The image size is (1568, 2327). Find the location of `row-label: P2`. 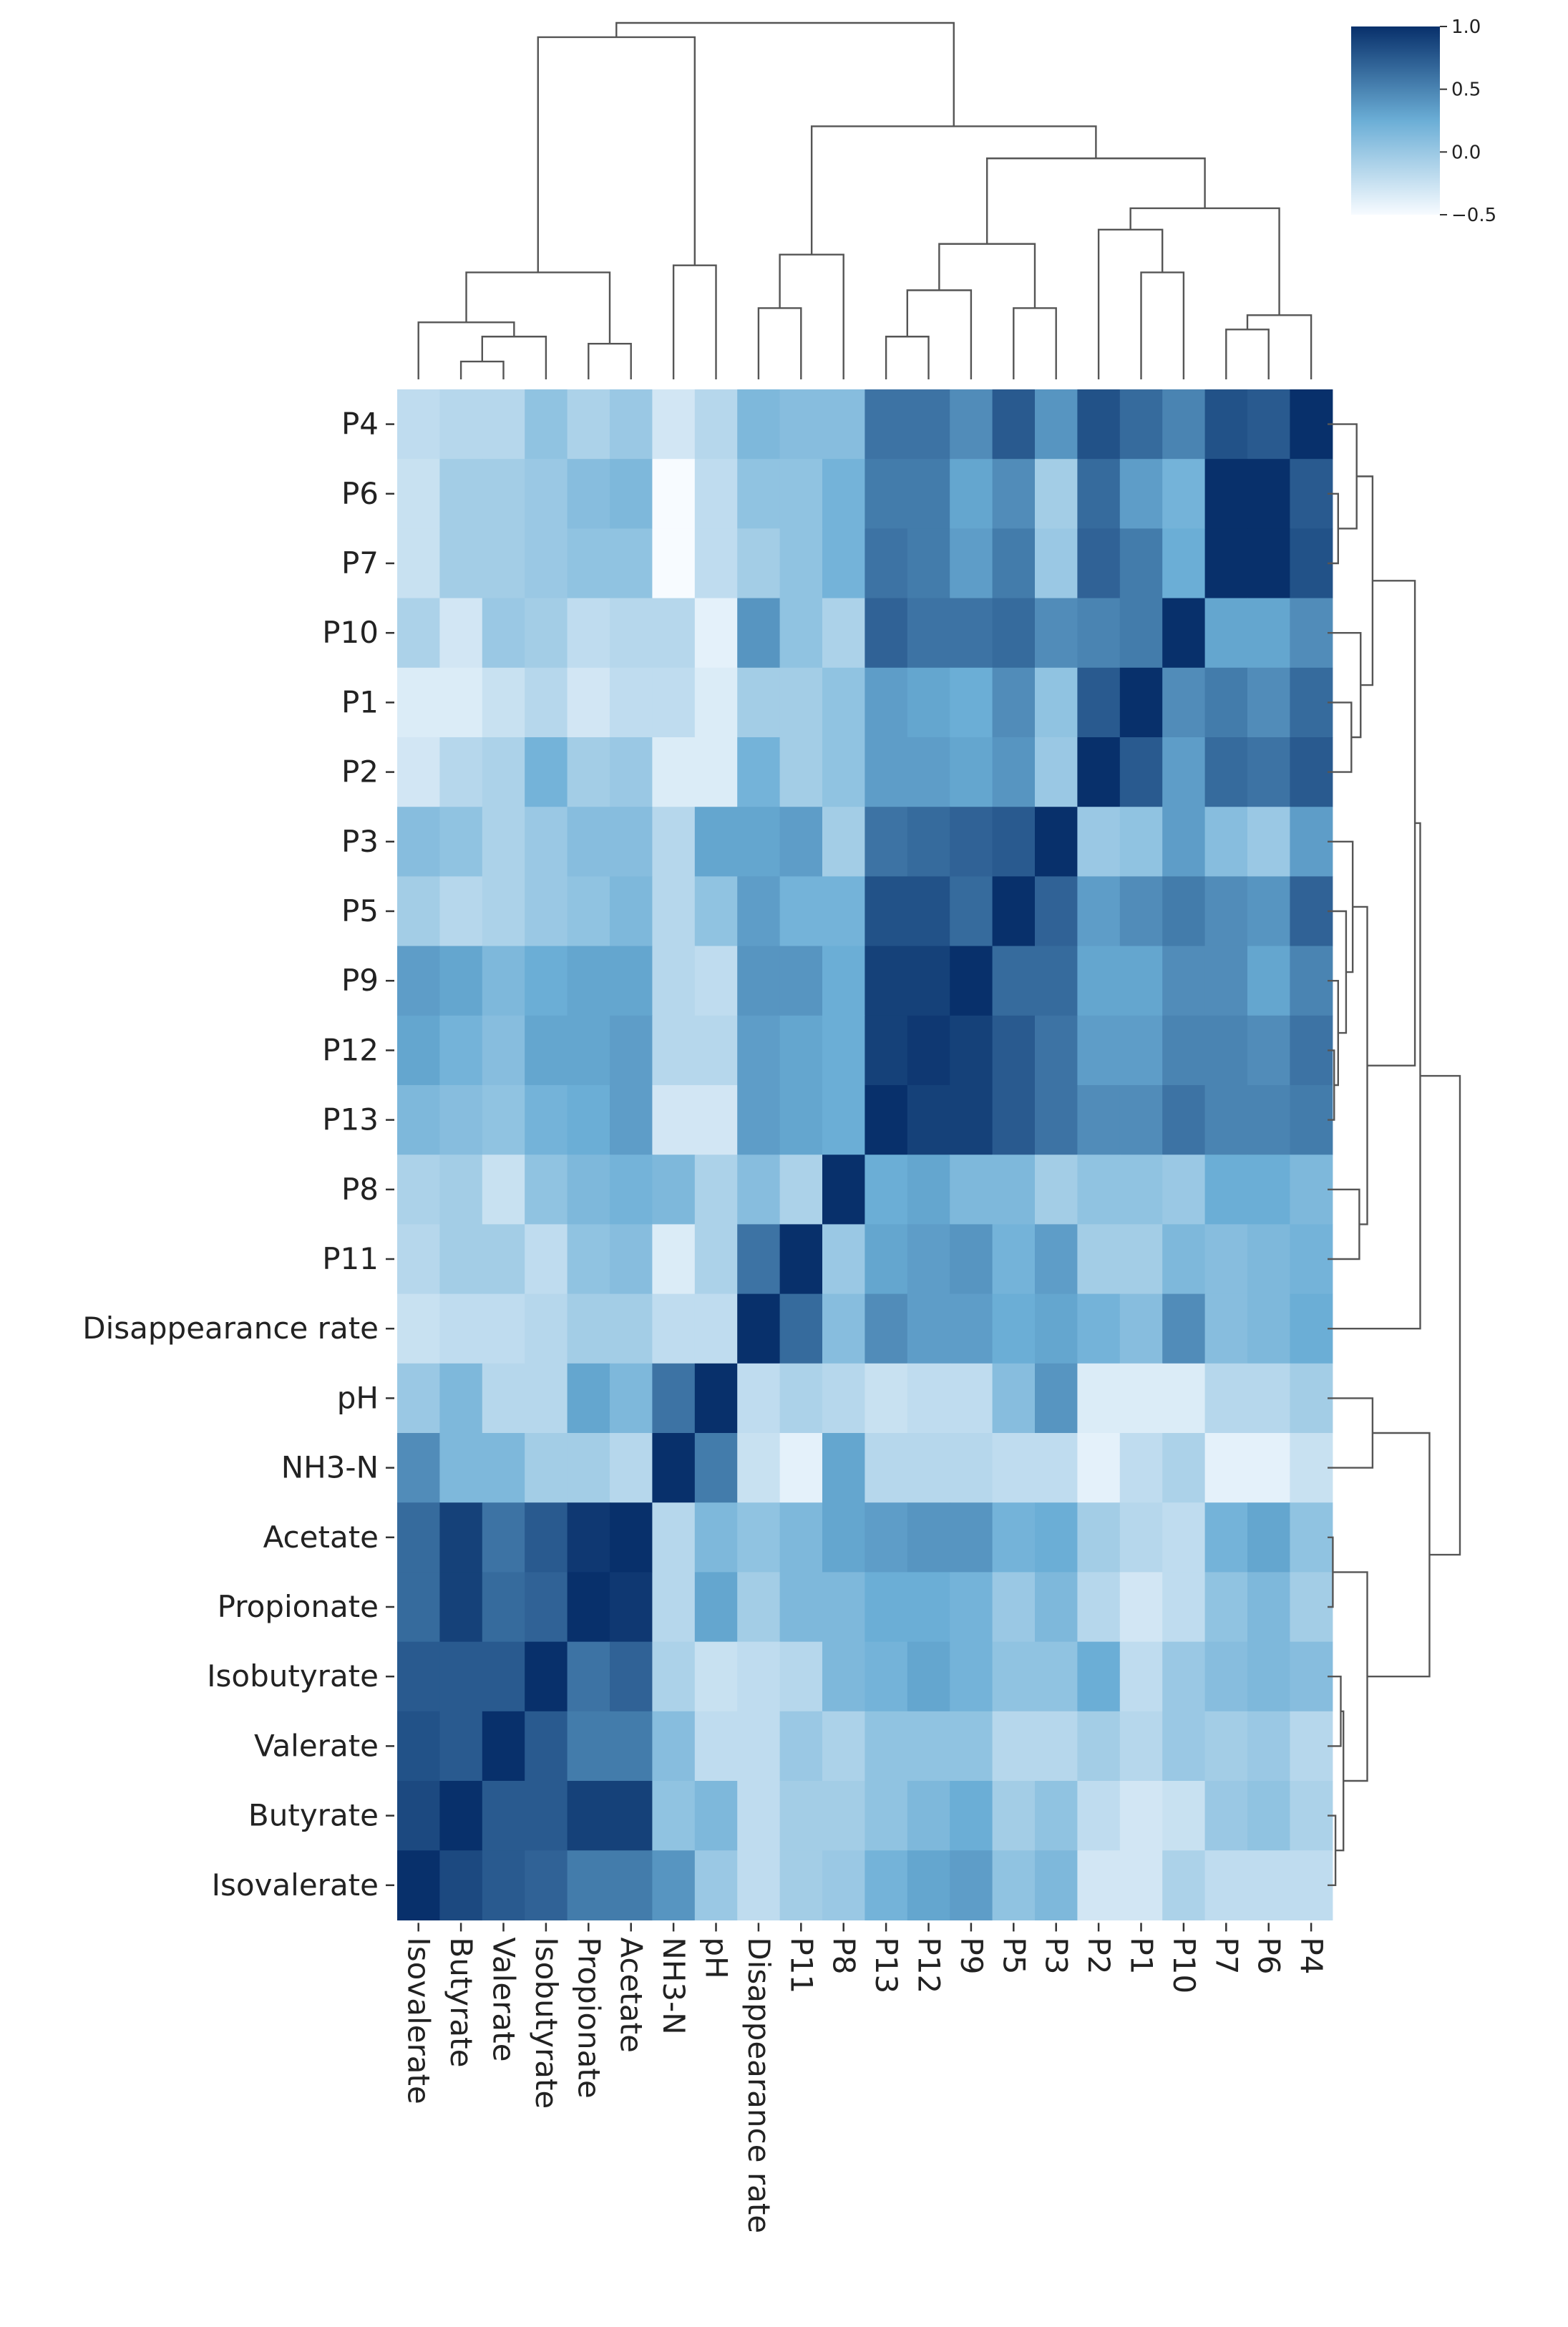

row-label: P2 is located at coordinates (360, 772).